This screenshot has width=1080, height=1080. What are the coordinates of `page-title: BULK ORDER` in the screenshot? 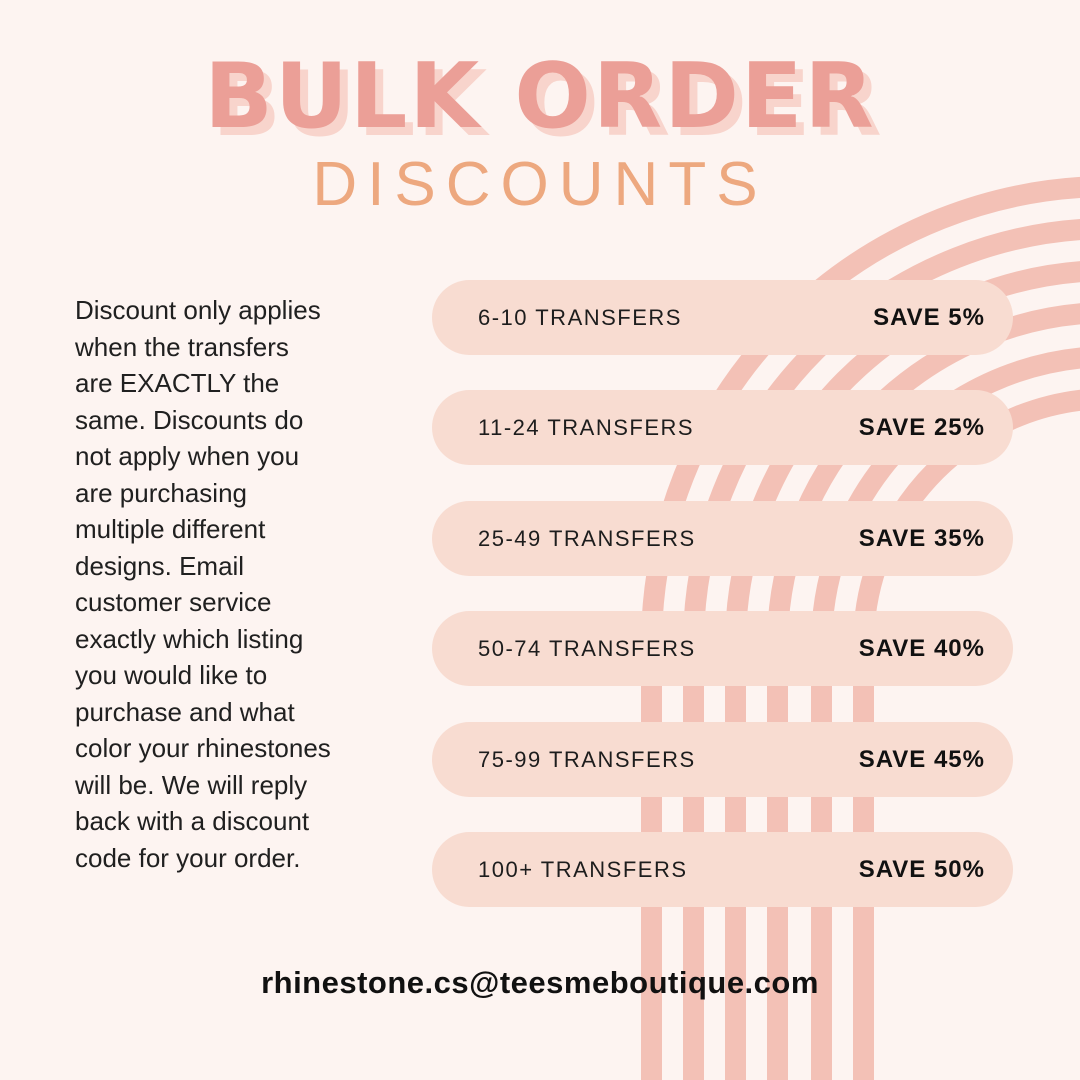 It's located at (540, 96).